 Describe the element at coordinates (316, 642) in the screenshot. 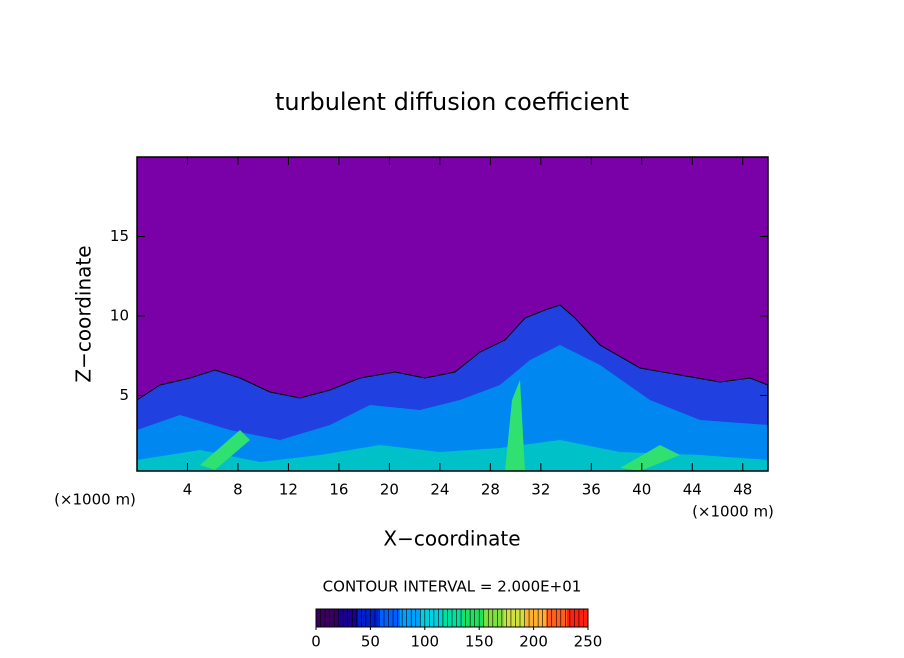

I see `colorbar-tick-label: 0` at that location.